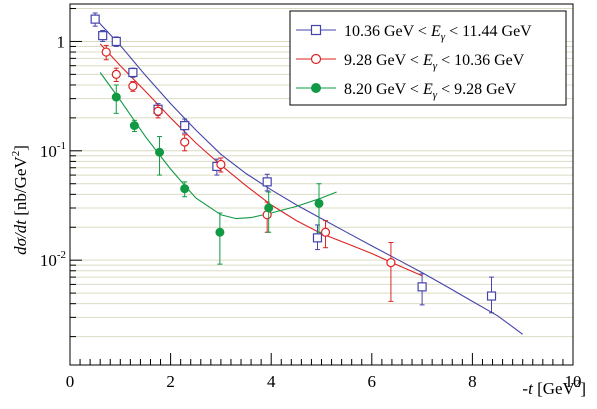  Describe the element at coordinates (434, 62) in the screenshot. I see `legend-label: 9.28 GeV < Eγ < 10.36 GeV` at that location.